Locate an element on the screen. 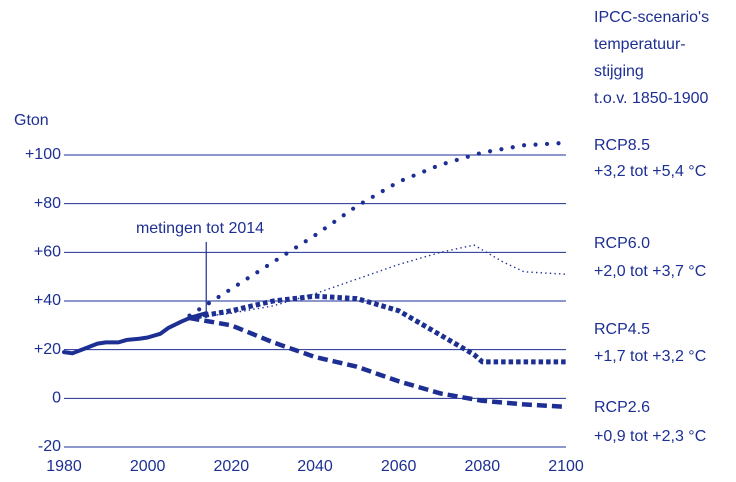  x-tick-label: 2080 is located at coordinates (483, 466).